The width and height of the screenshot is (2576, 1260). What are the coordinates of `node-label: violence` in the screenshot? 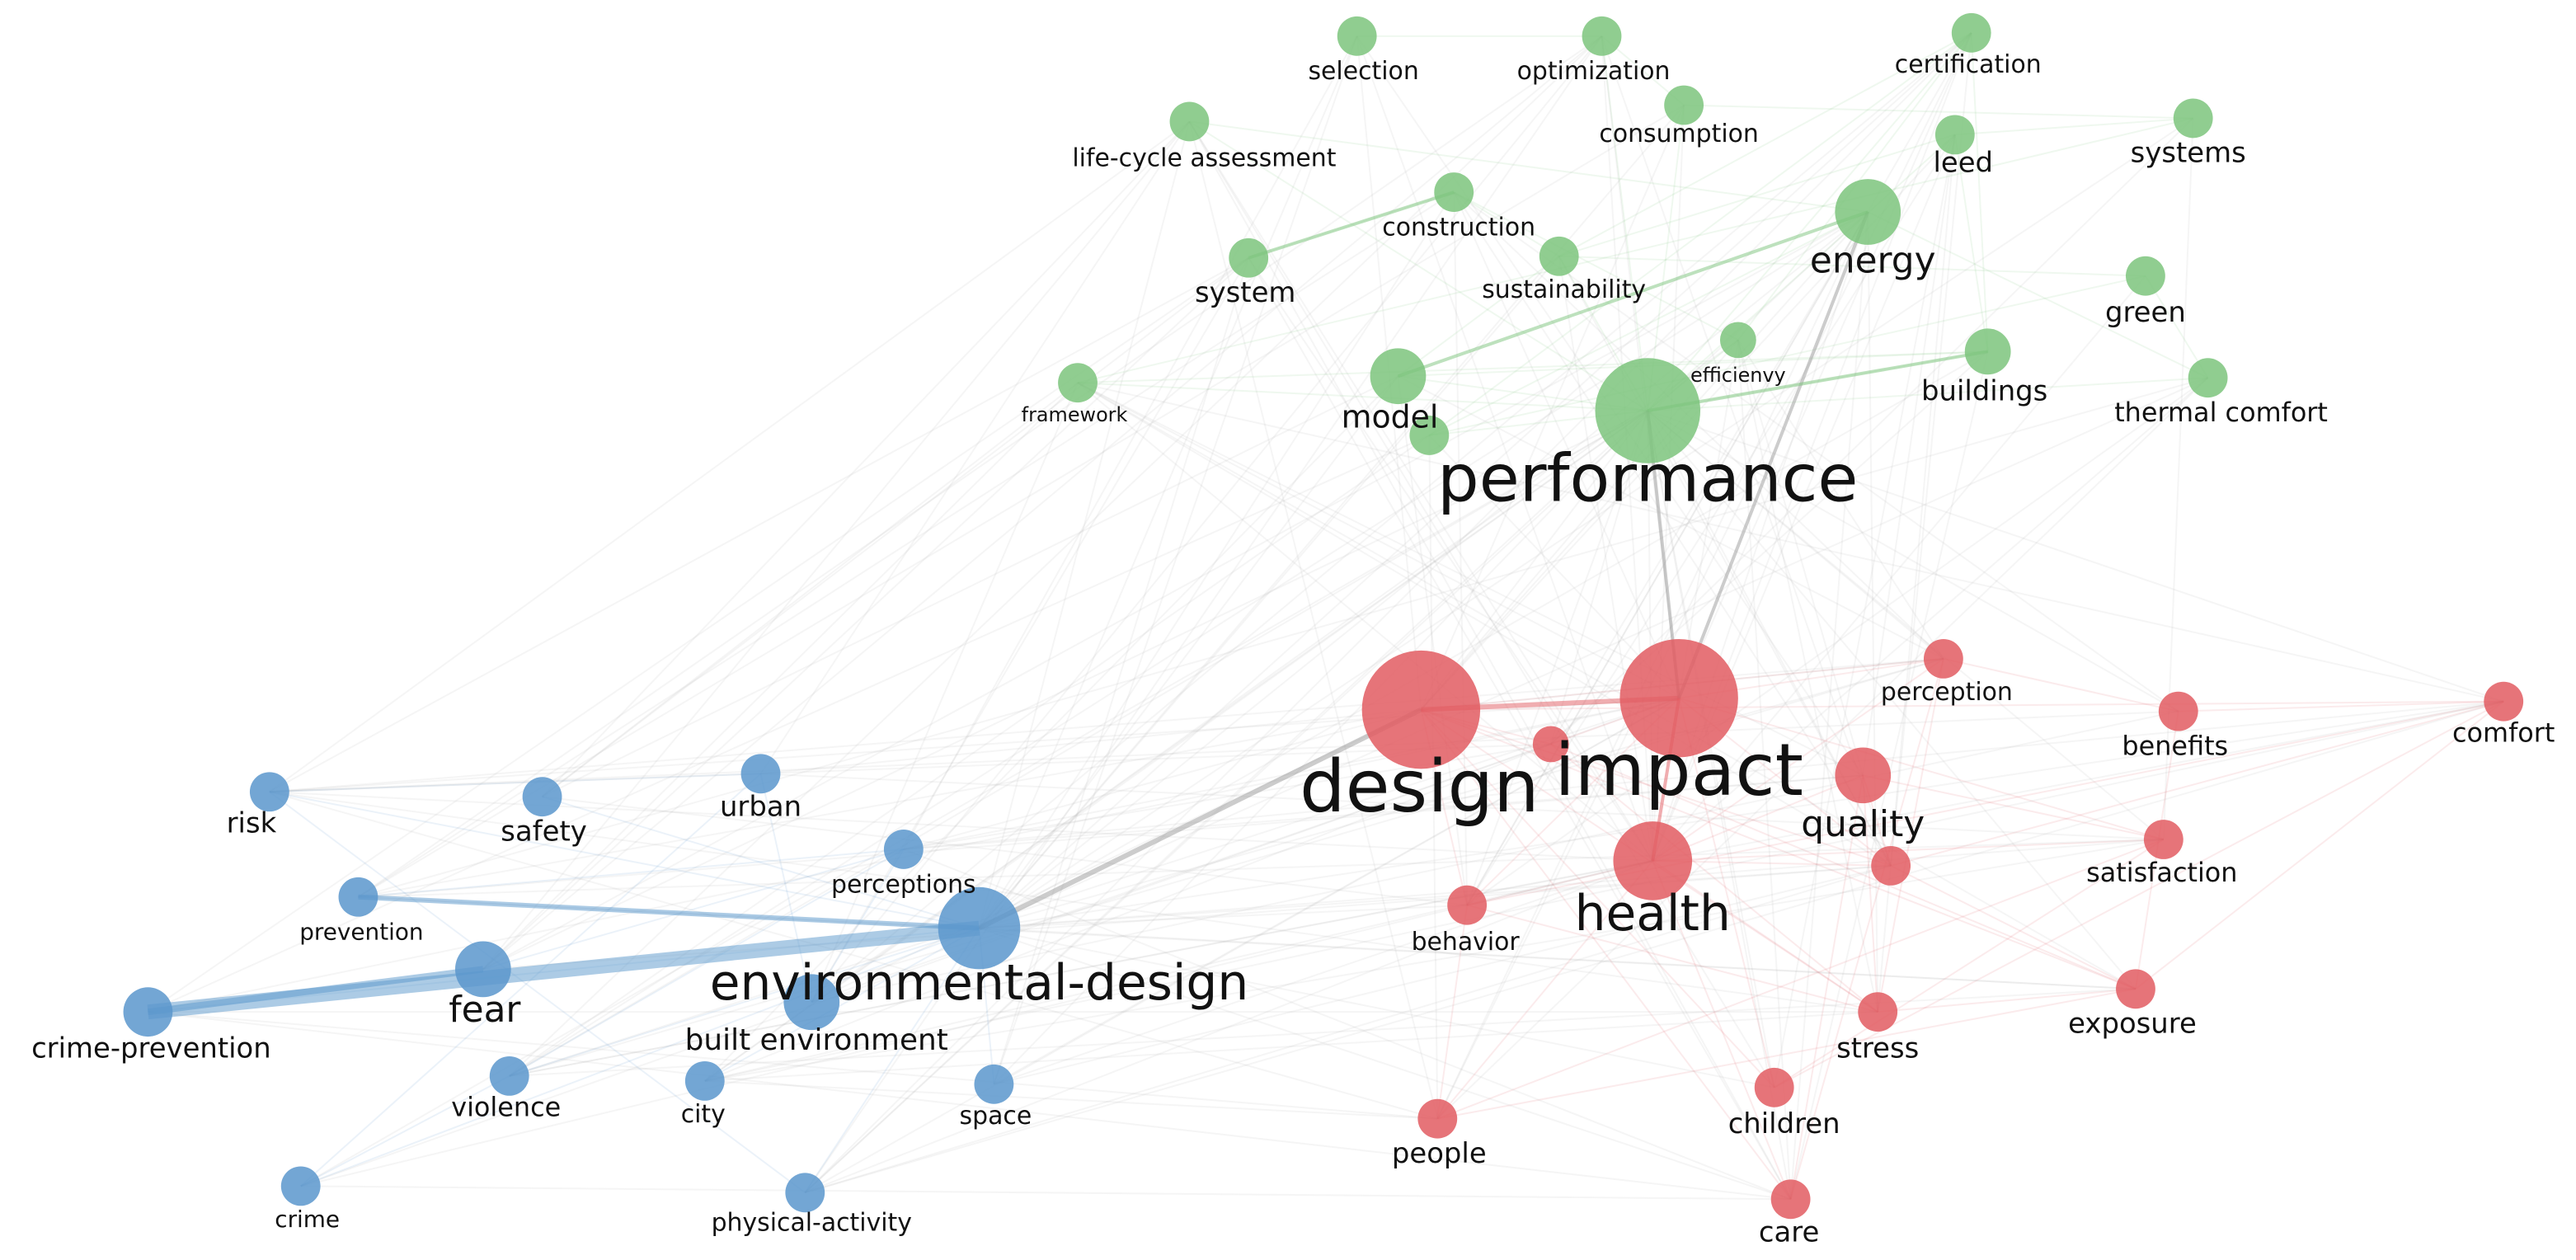 It's located at (506, 1107).